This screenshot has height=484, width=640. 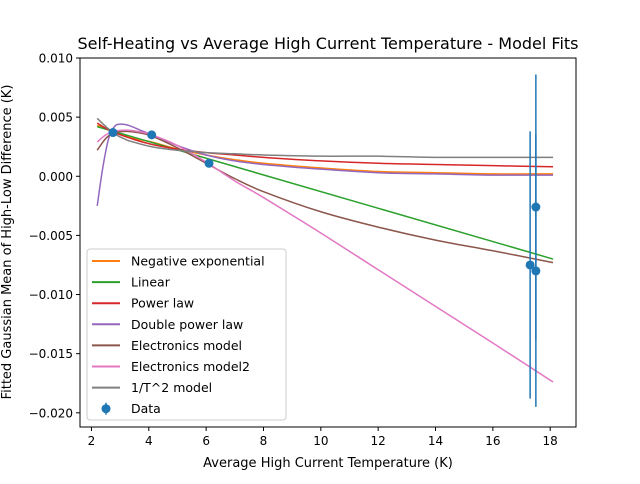 I want to click on legend-label: 1/T^2 model, so click(x=171, y=387).